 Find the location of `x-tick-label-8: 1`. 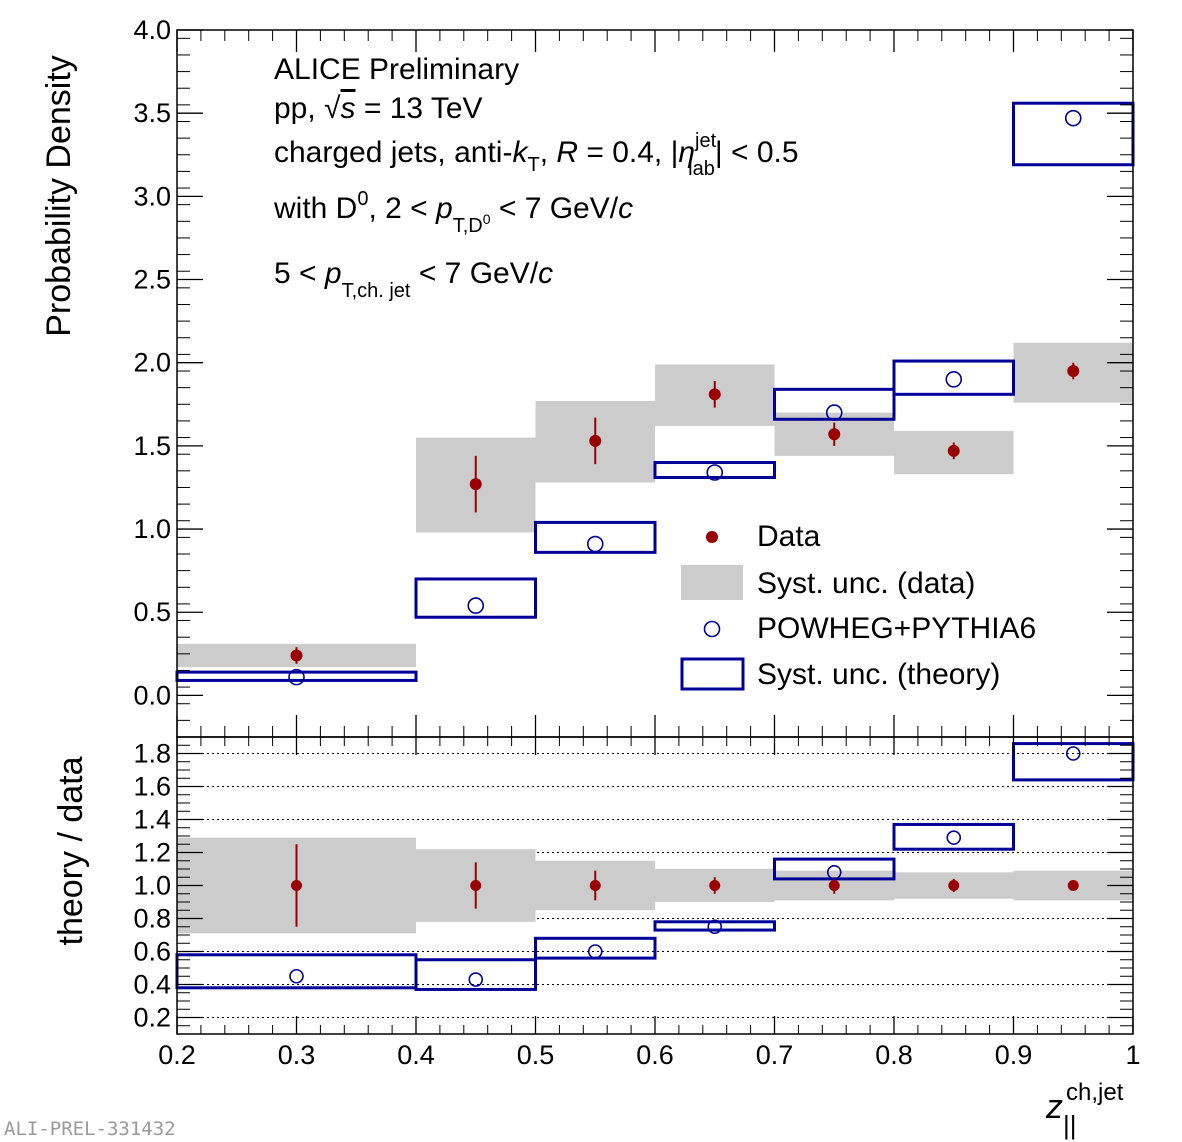

x-tick-label-8: 1 is located at coordinates (1132, 1055).